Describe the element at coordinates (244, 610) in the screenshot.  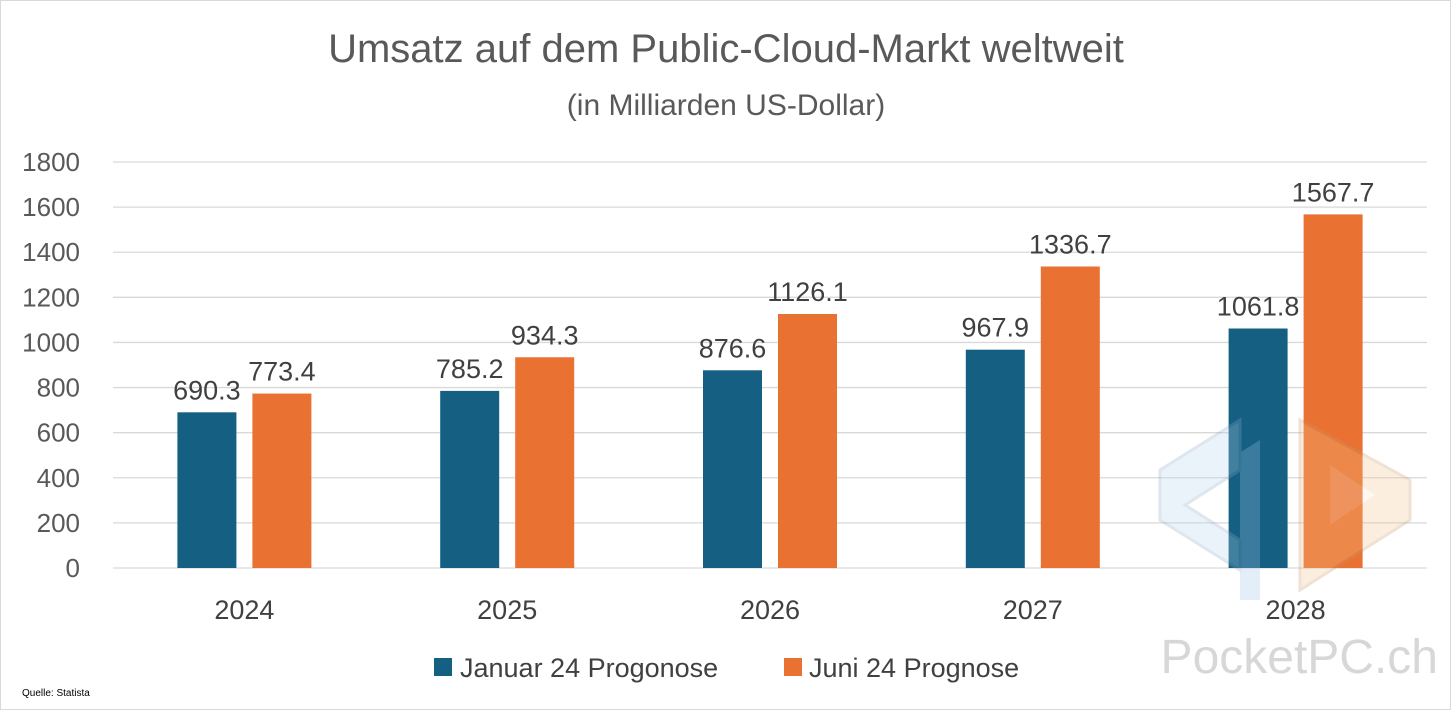
I see `x-tick-label: 2024` at that location.